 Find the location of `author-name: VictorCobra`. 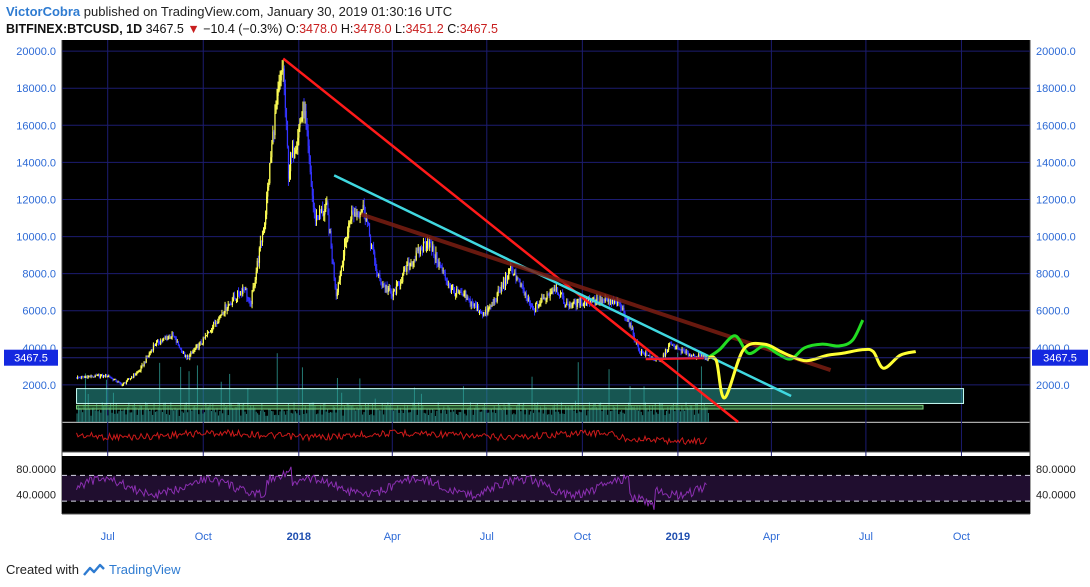

author-name: VictorCobra is located at coordinates (43, 11).